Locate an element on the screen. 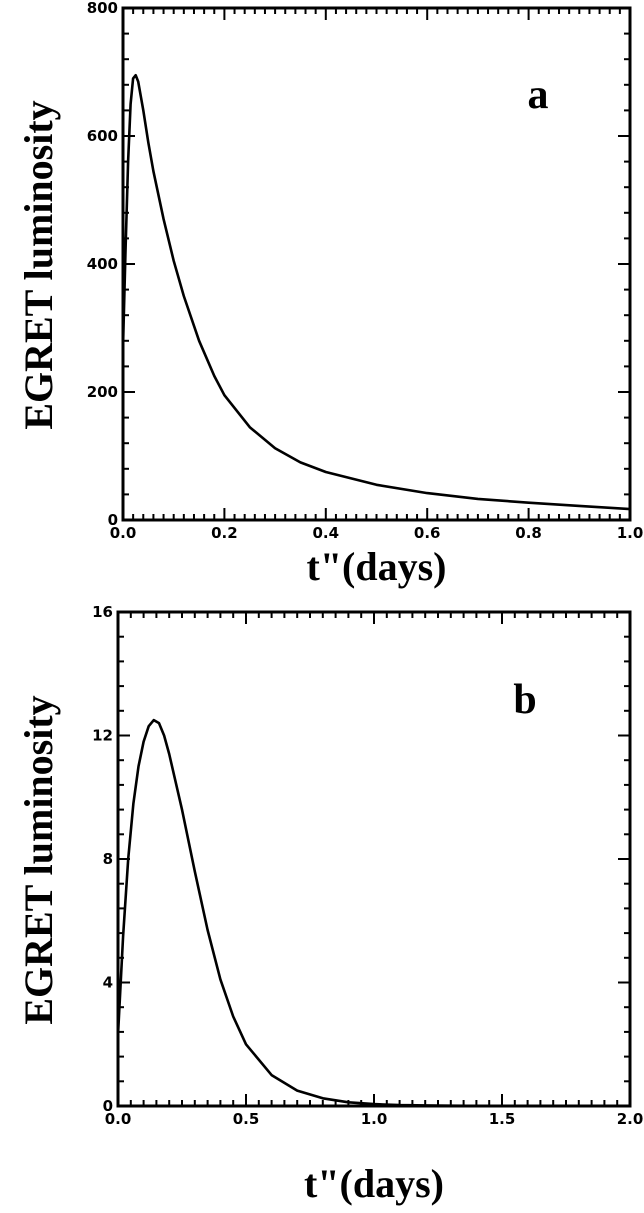  x-tick-label: 1.5 is located at coordinates (502, 1119).